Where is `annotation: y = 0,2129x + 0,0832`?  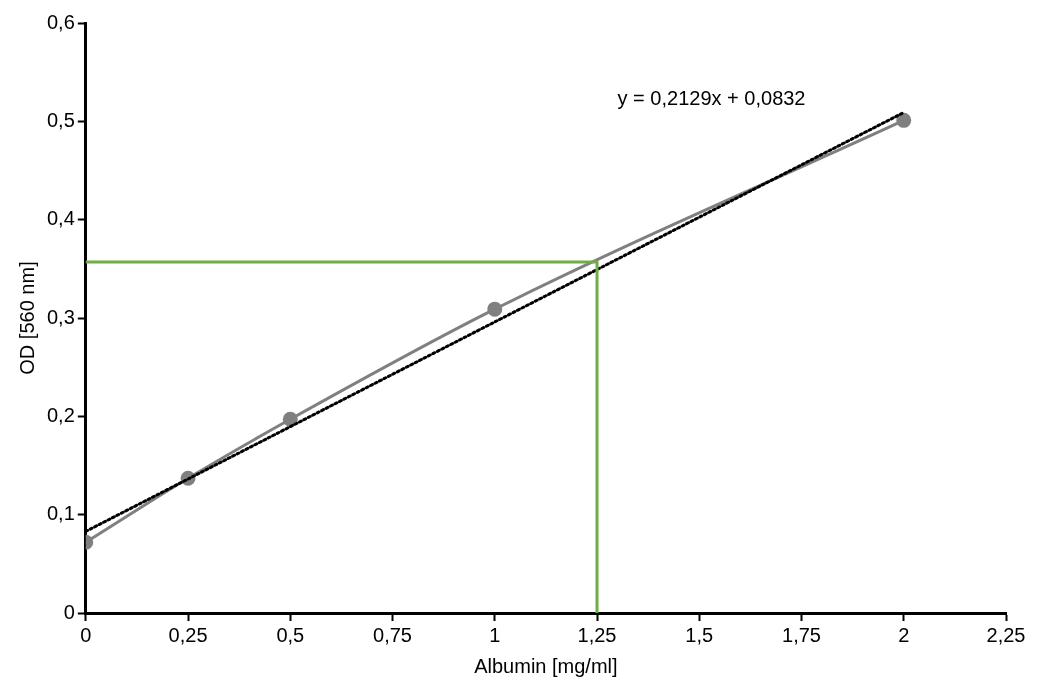 annotation: y = 0,2129x + 0,0832 is located at coordinates (711, 98).